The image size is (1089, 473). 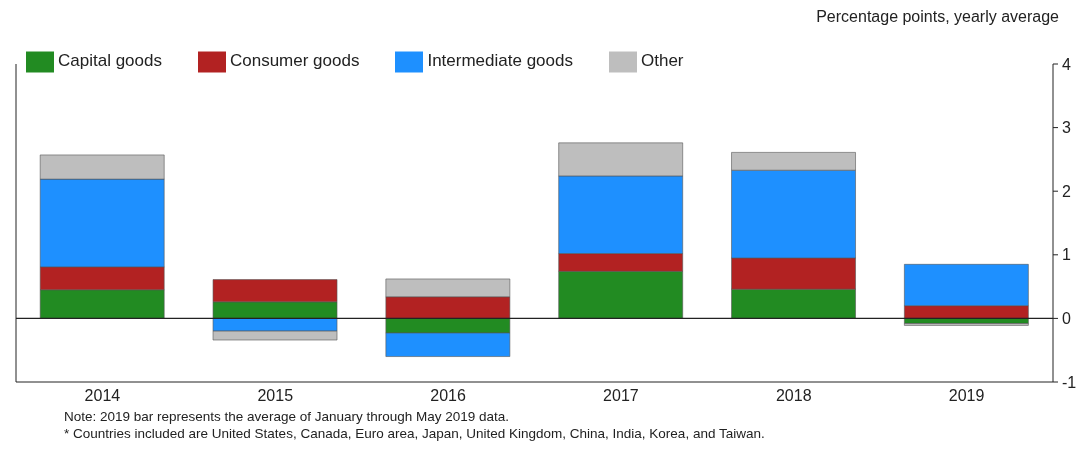 What do you see at coordinates (793, 396) in the screenshot?
I see `x-tick-label: 2018` at bounding box center [793, 396].